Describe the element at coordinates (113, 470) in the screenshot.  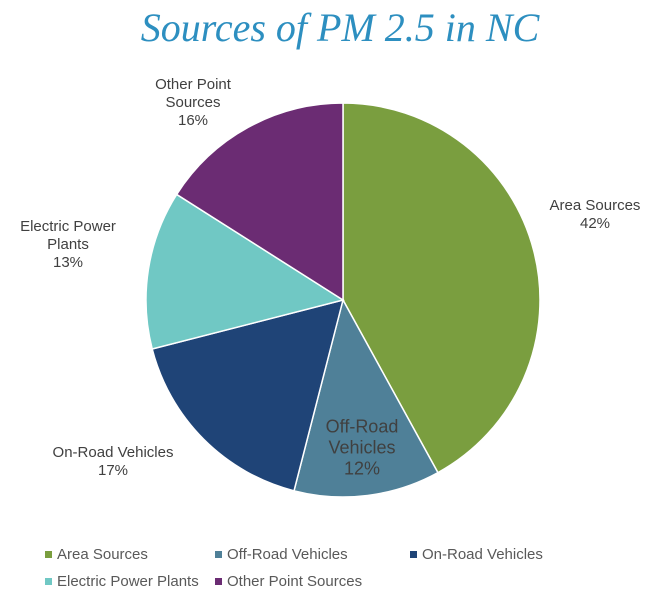
I see `data-label-value: 17%` at that location.